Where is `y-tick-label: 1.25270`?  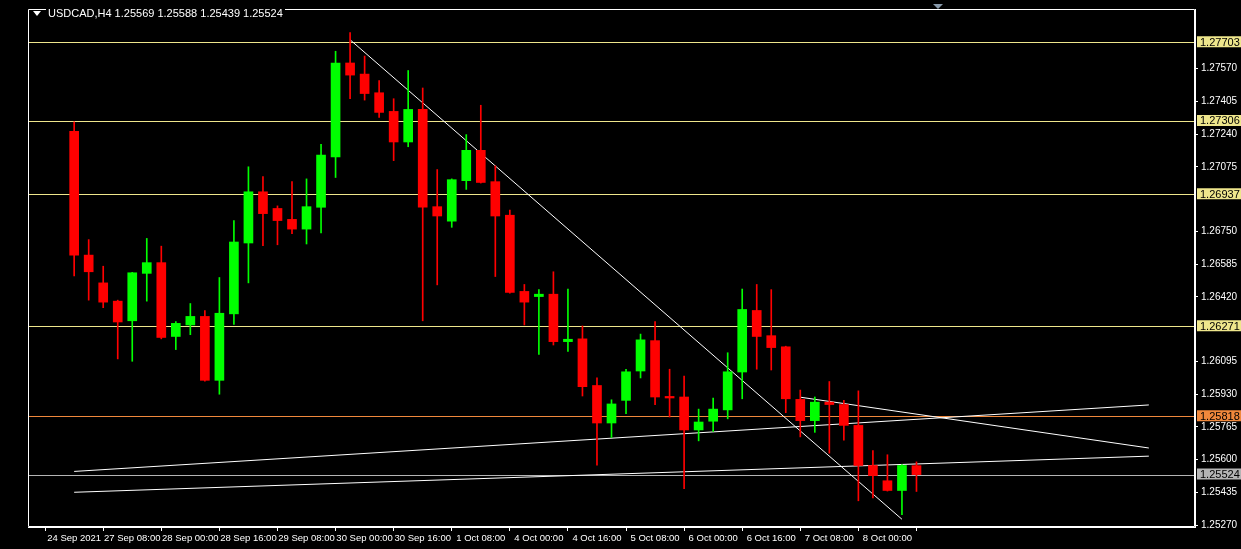 y-tick-label: 1.25270 is located at coordinates (1219, 524).